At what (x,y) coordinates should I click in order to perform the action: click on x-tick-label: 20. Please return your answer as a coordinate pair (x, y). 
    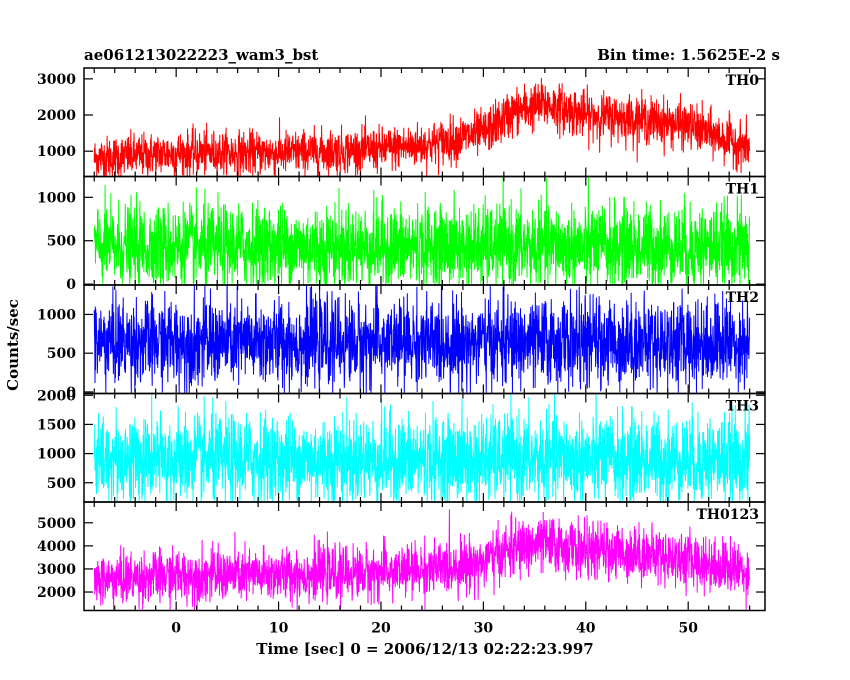
    Looking at the image, I should click on (381, 629).